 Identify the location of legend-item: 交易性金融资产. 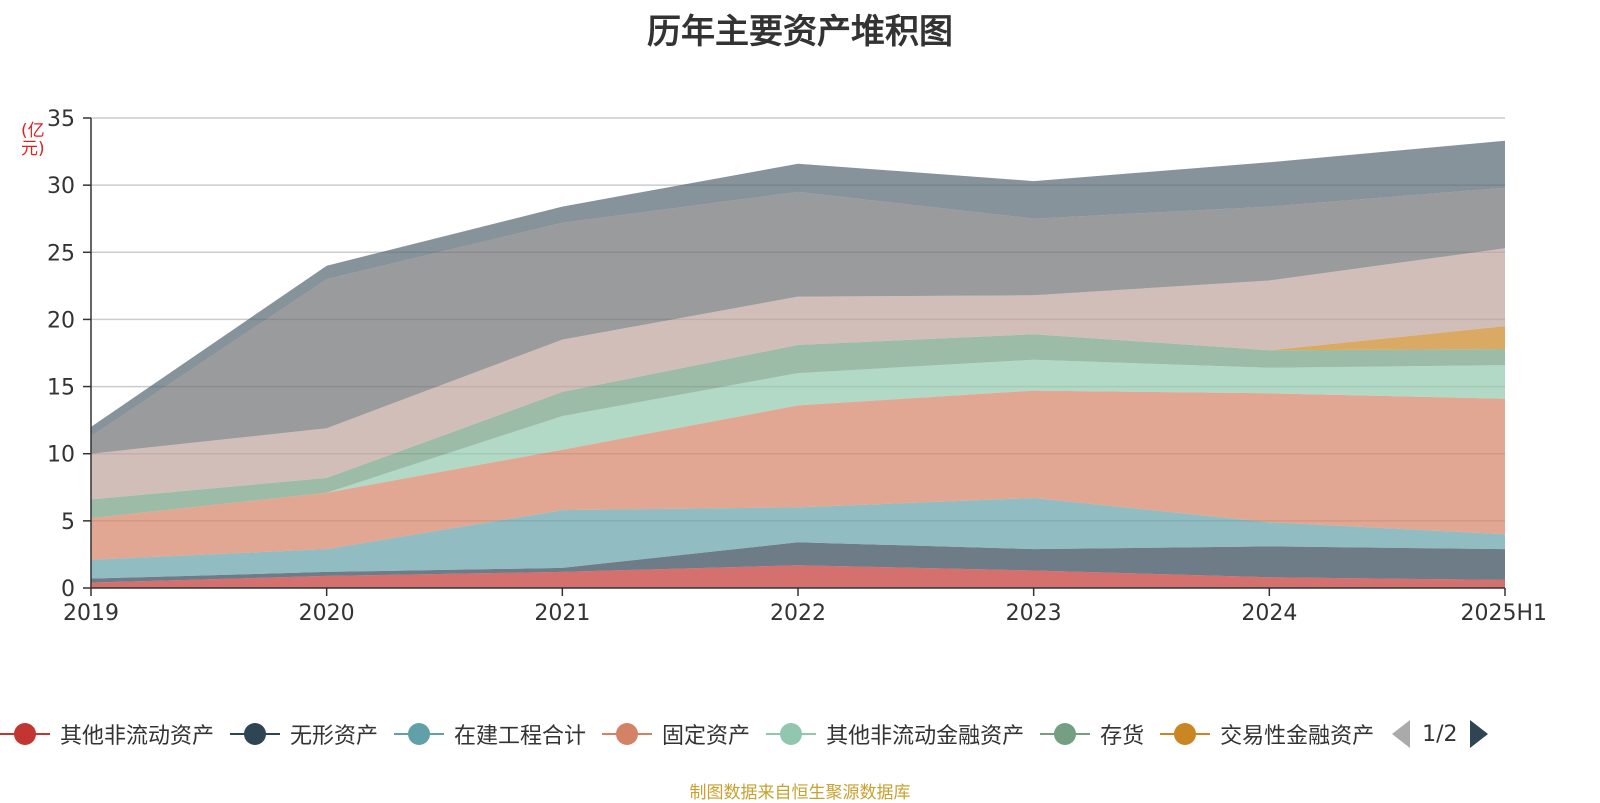
(1267, 734).